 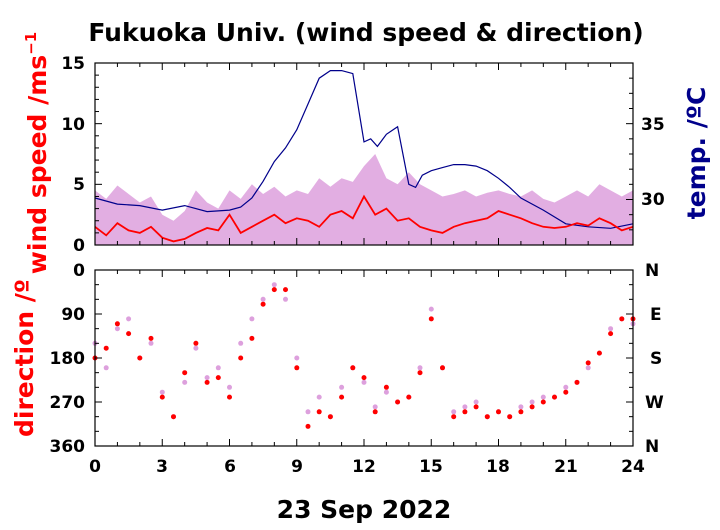 I want to click on hour-tick-label: 24, so click(x=633, y=467).